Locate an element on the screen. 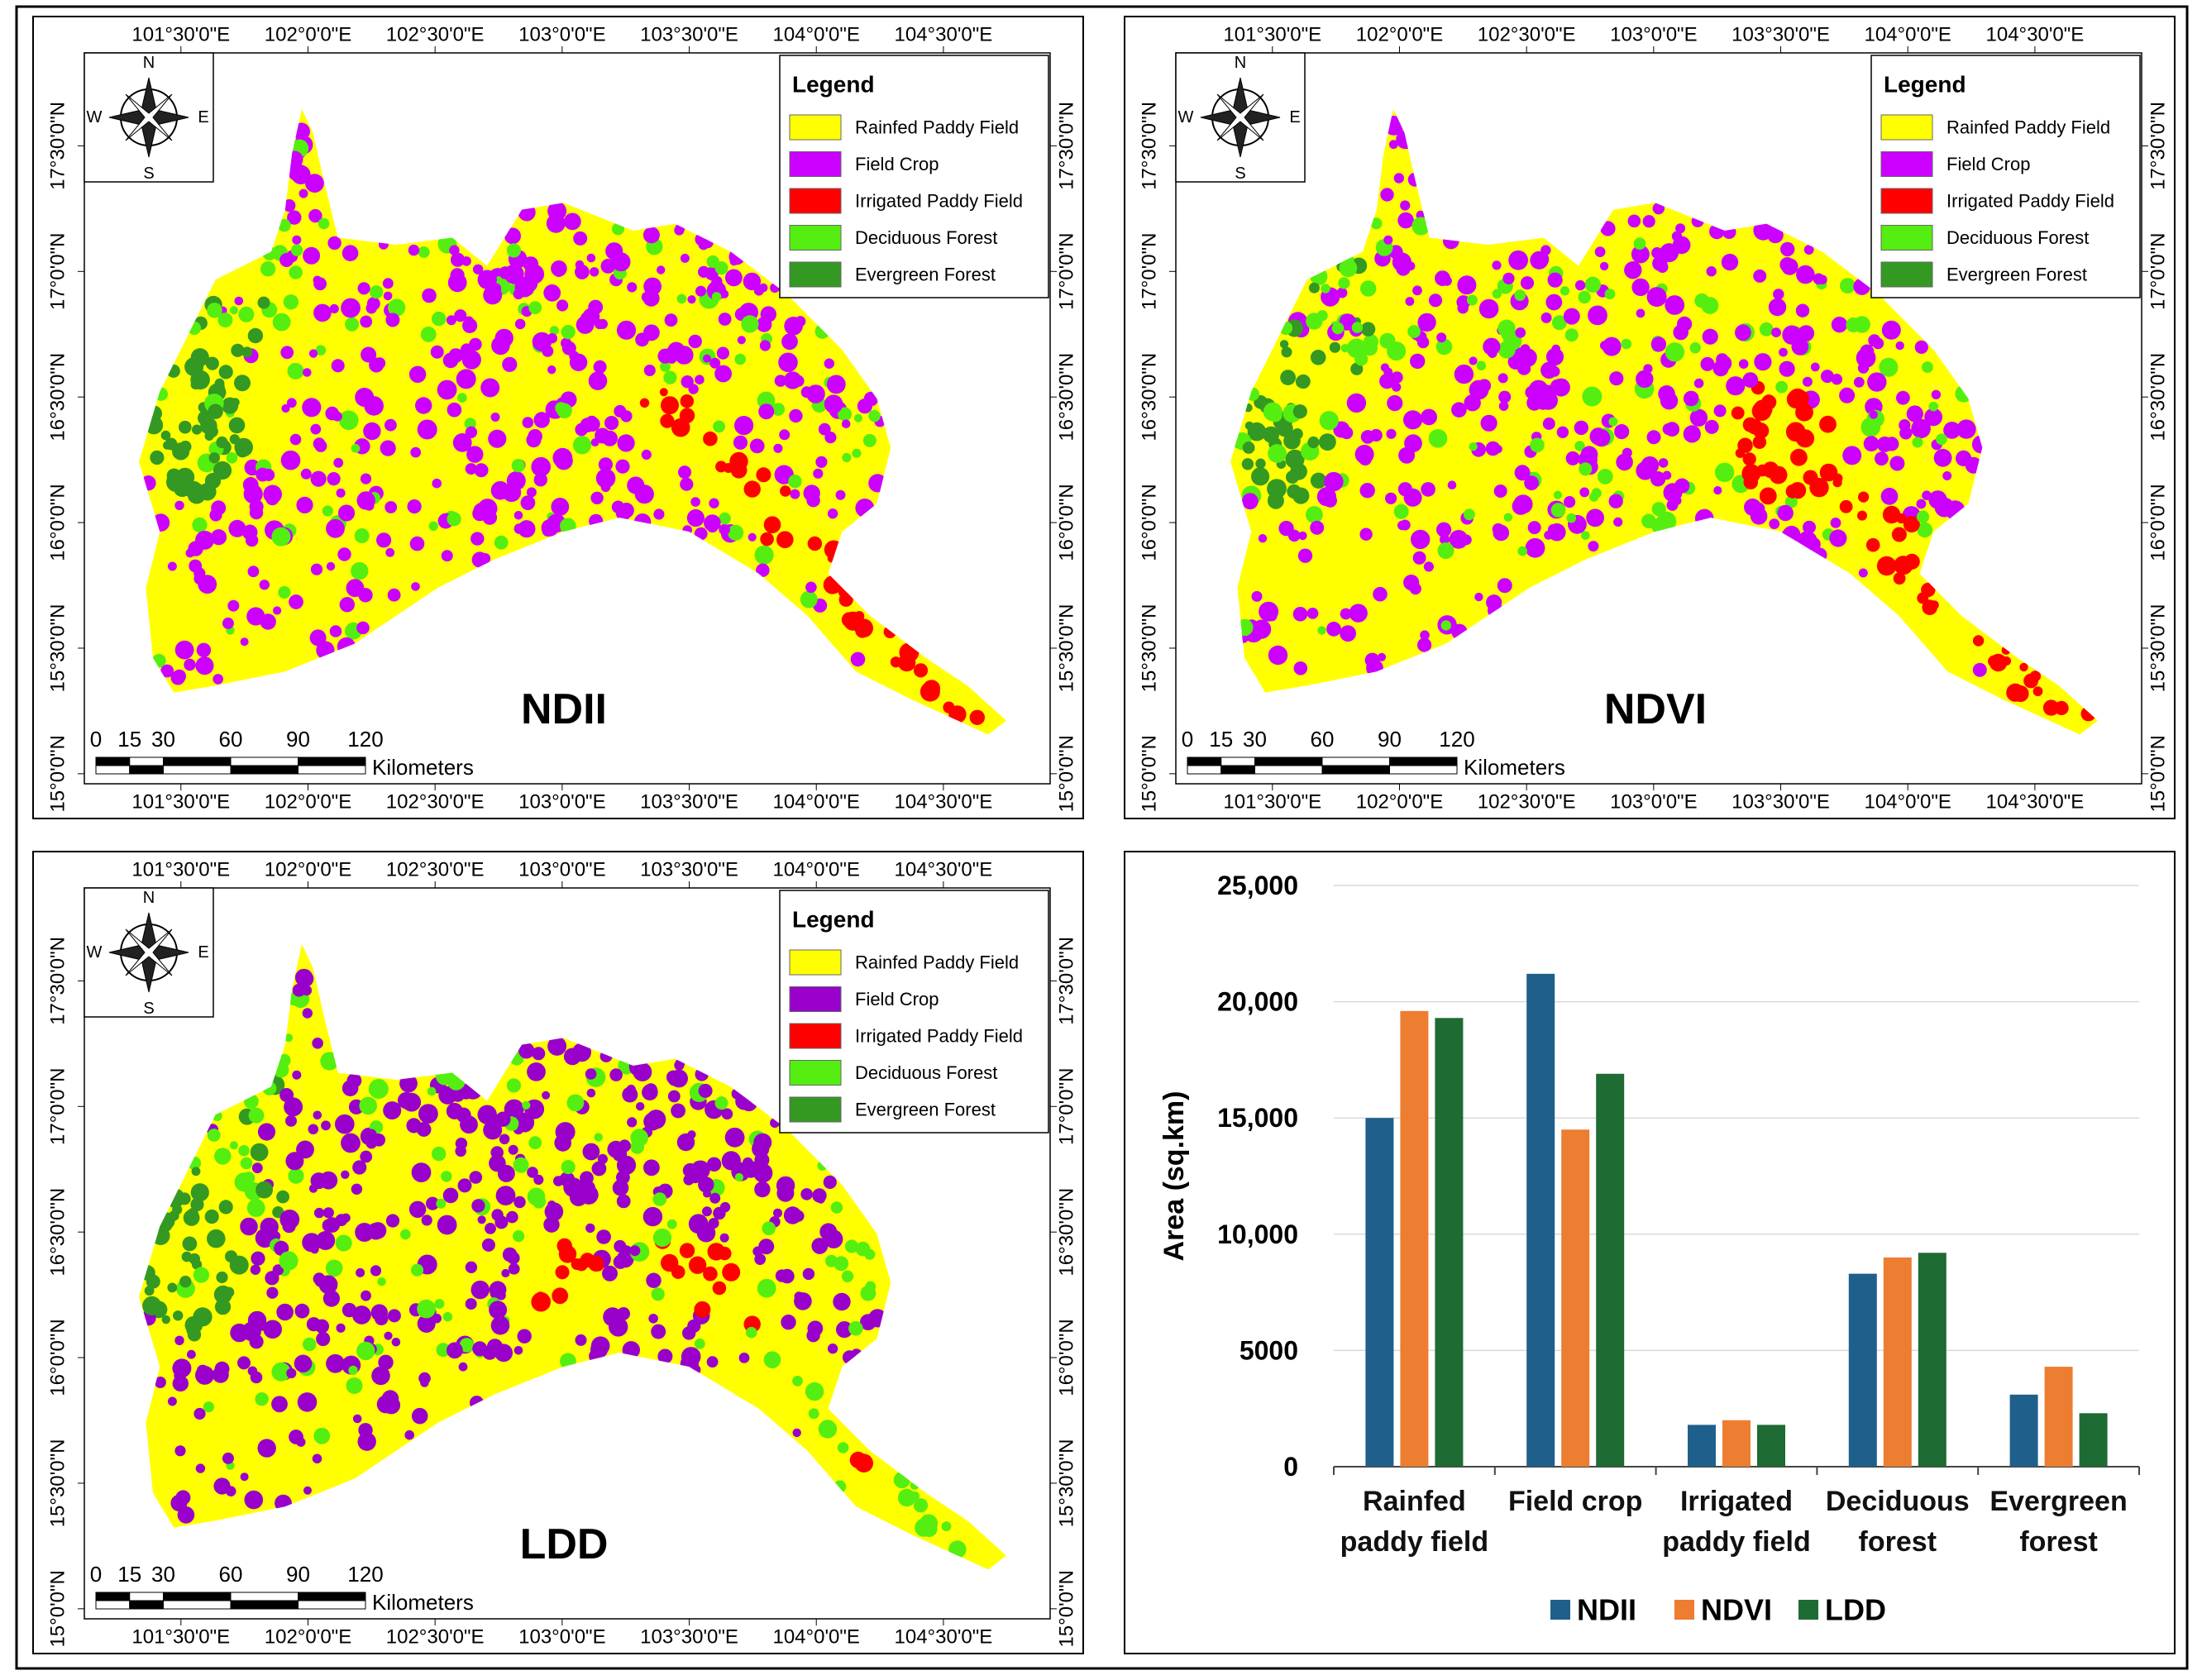 The height and width of the screenshot is (1680, 2202). basin-base is located at coordinates (1664, 421).